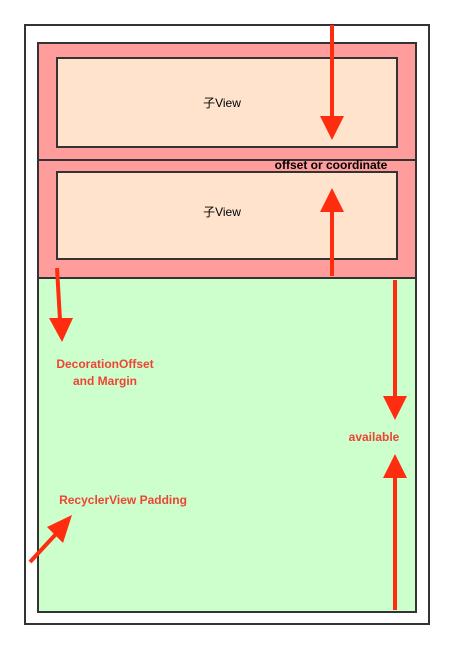 This screenshot has width=454, height=649. Describe the element at coordinates (61, 304) in the screenshot. I see `decoration-arrow-down` at that location.